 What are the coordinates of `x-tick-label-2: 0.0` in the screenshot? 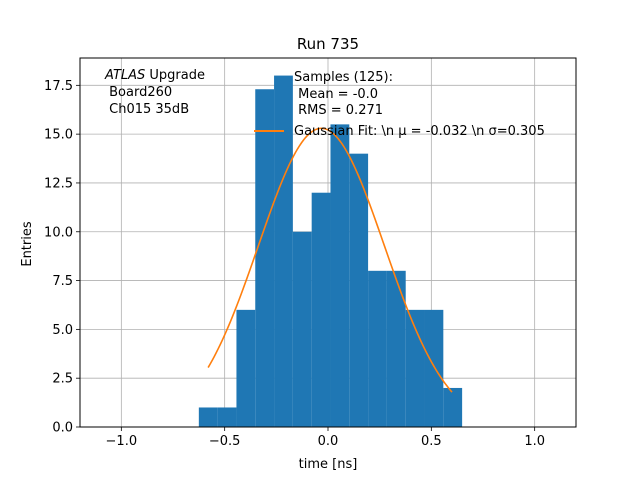 It's located at (328, 441).